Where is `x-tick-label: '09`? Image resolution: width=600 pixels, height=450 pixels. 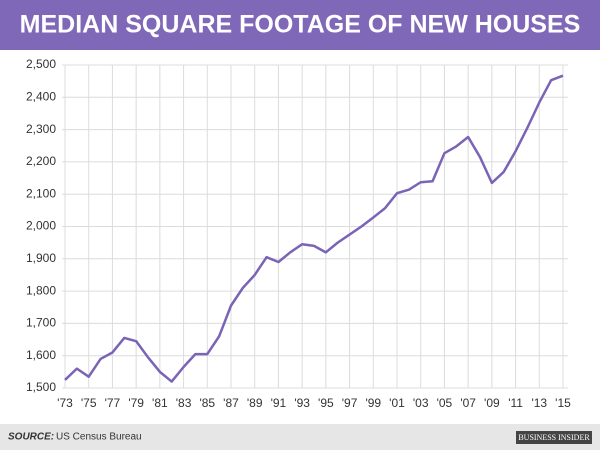
x-tick-label: '09 is located at coordinates (492, 403).